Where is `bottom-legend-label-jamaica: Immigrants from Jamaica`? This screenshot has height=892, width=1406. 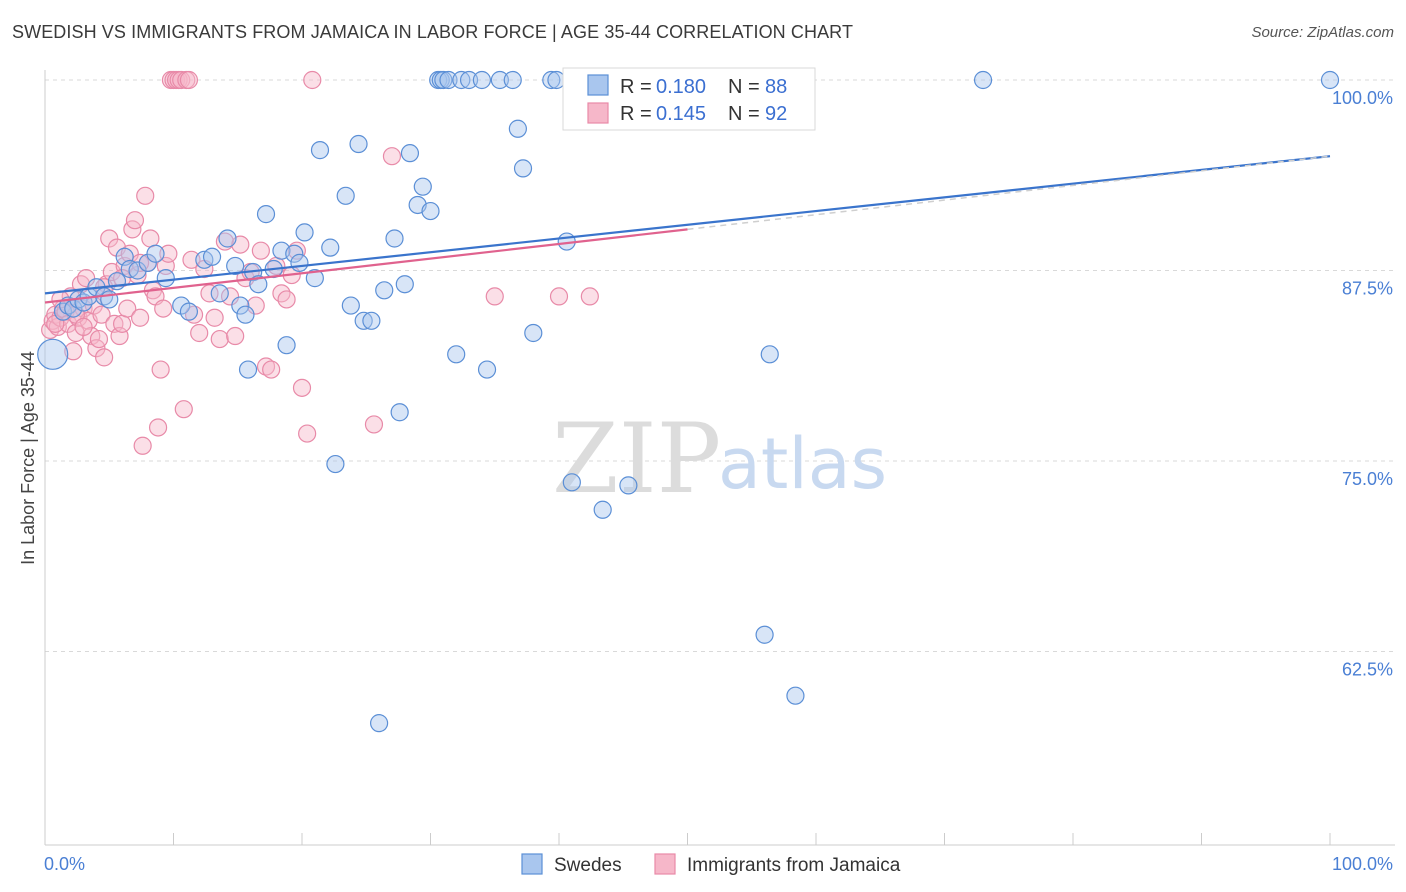
bottom-legend-label-jamaica: Immigrants from Jamaica is located at coordinates (794, 865).